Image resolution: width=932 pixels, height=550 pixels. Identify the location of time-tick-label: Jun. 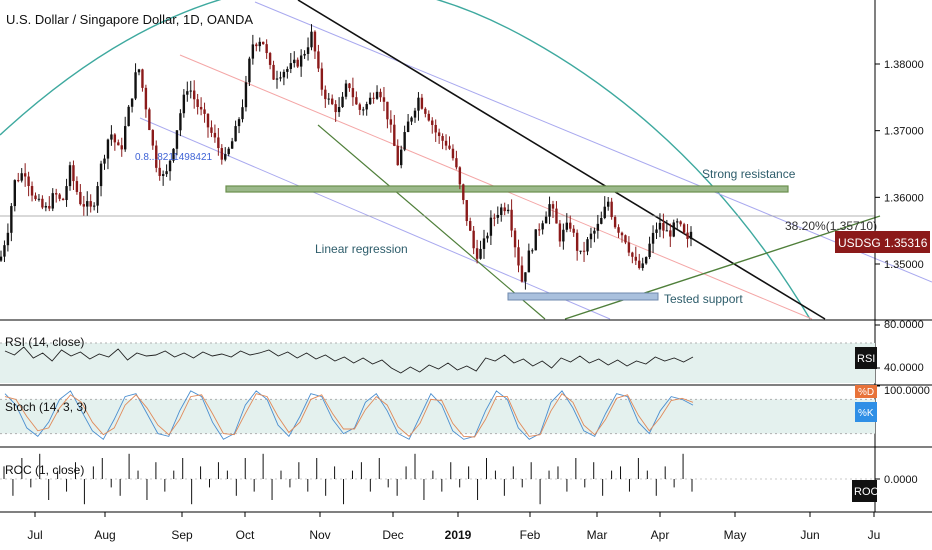
(809, 535).